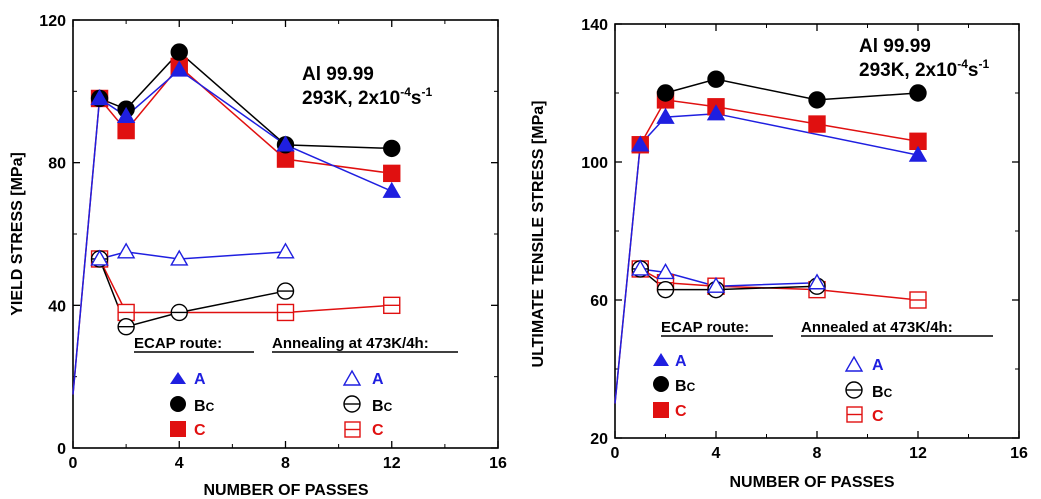 This screenshot has width=1041, height=499. Describe the element at coordinates (57, 306) in the screenshot. I see `y-tick-label: 40` at that location.